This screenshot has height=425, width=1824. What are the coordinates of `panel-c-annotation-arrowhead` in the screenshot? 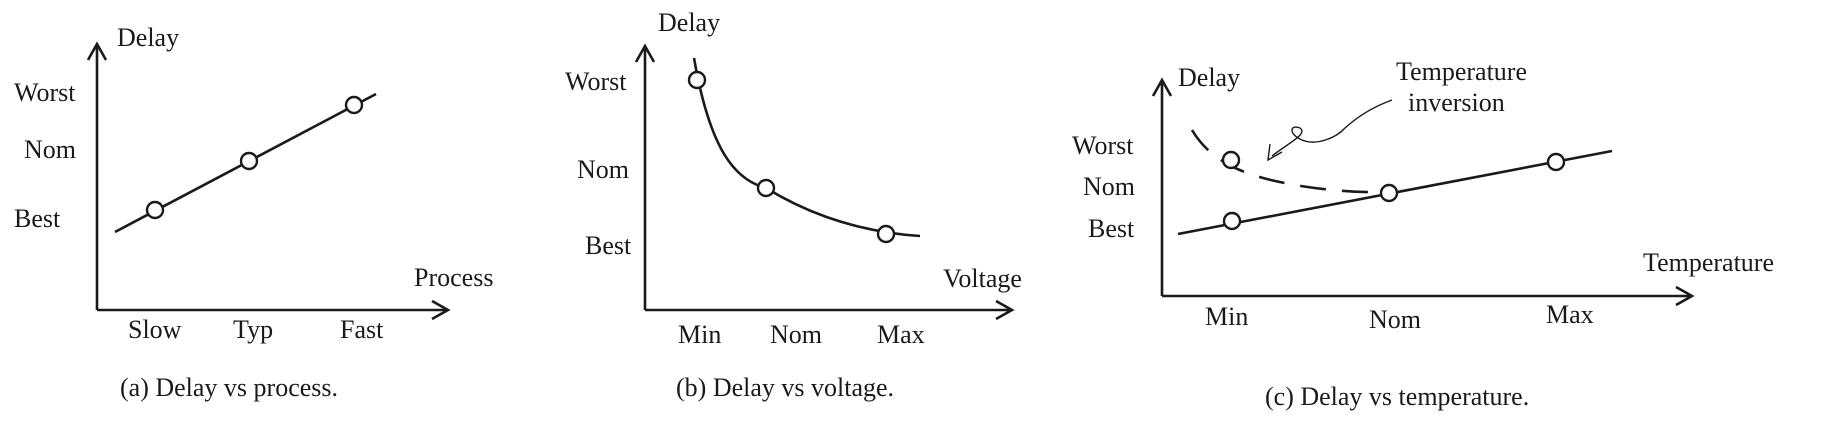 It's located at (1275, 152).